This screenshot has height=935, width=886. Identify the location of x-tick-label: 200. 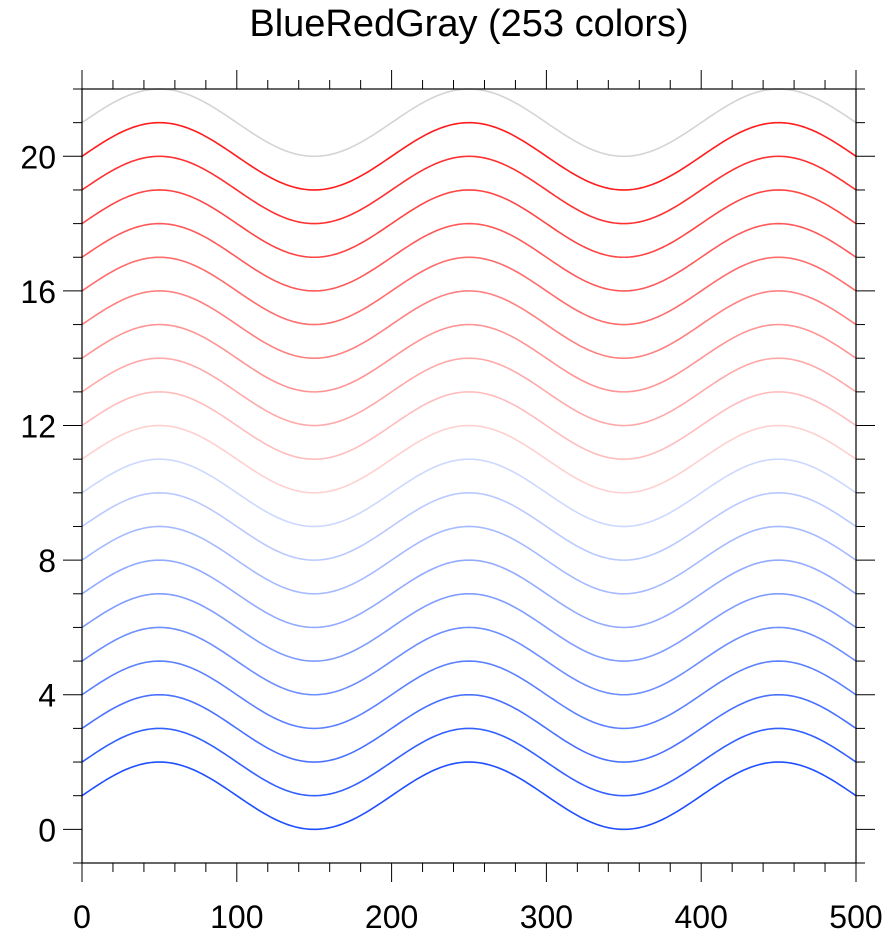
(391, 917).